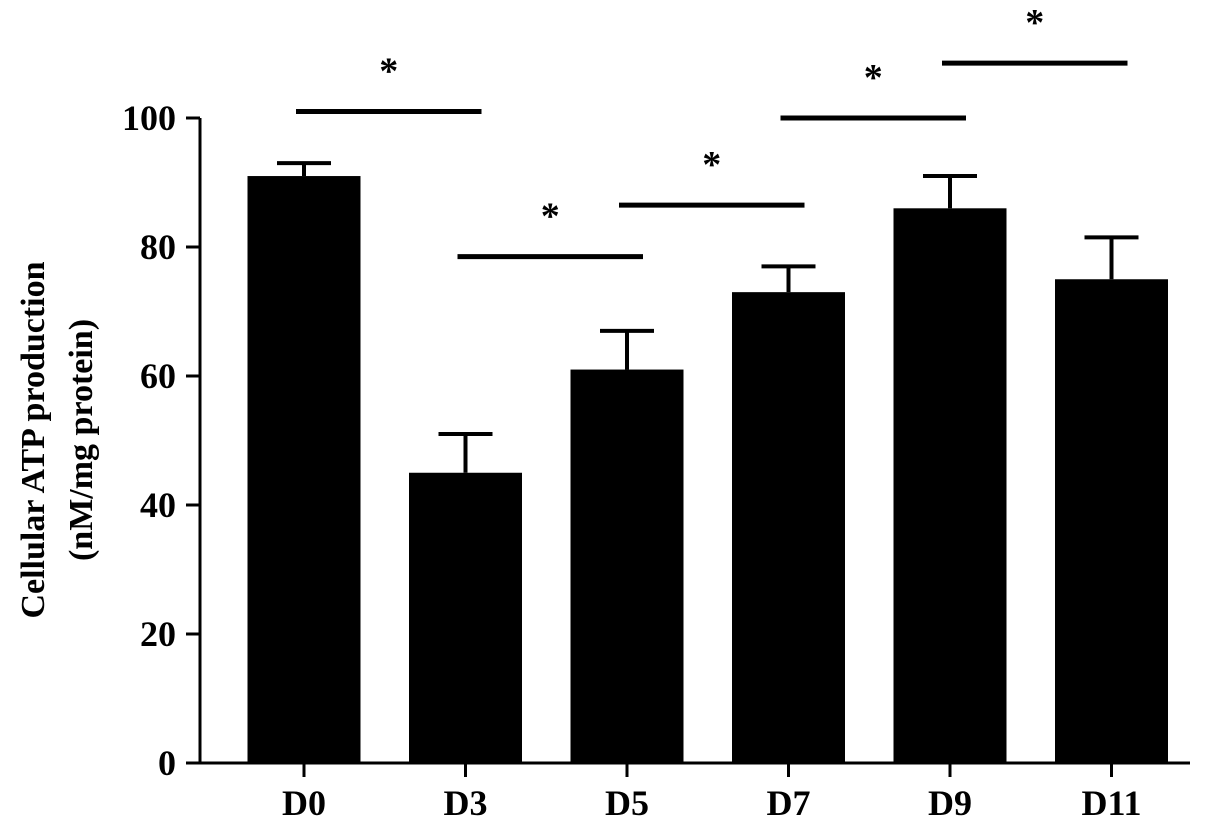 This screenshot has height=831, width=1205. Describe the element at coordinates (711, 165) in the screenshot. I see `significance-star-3: *` at that location.